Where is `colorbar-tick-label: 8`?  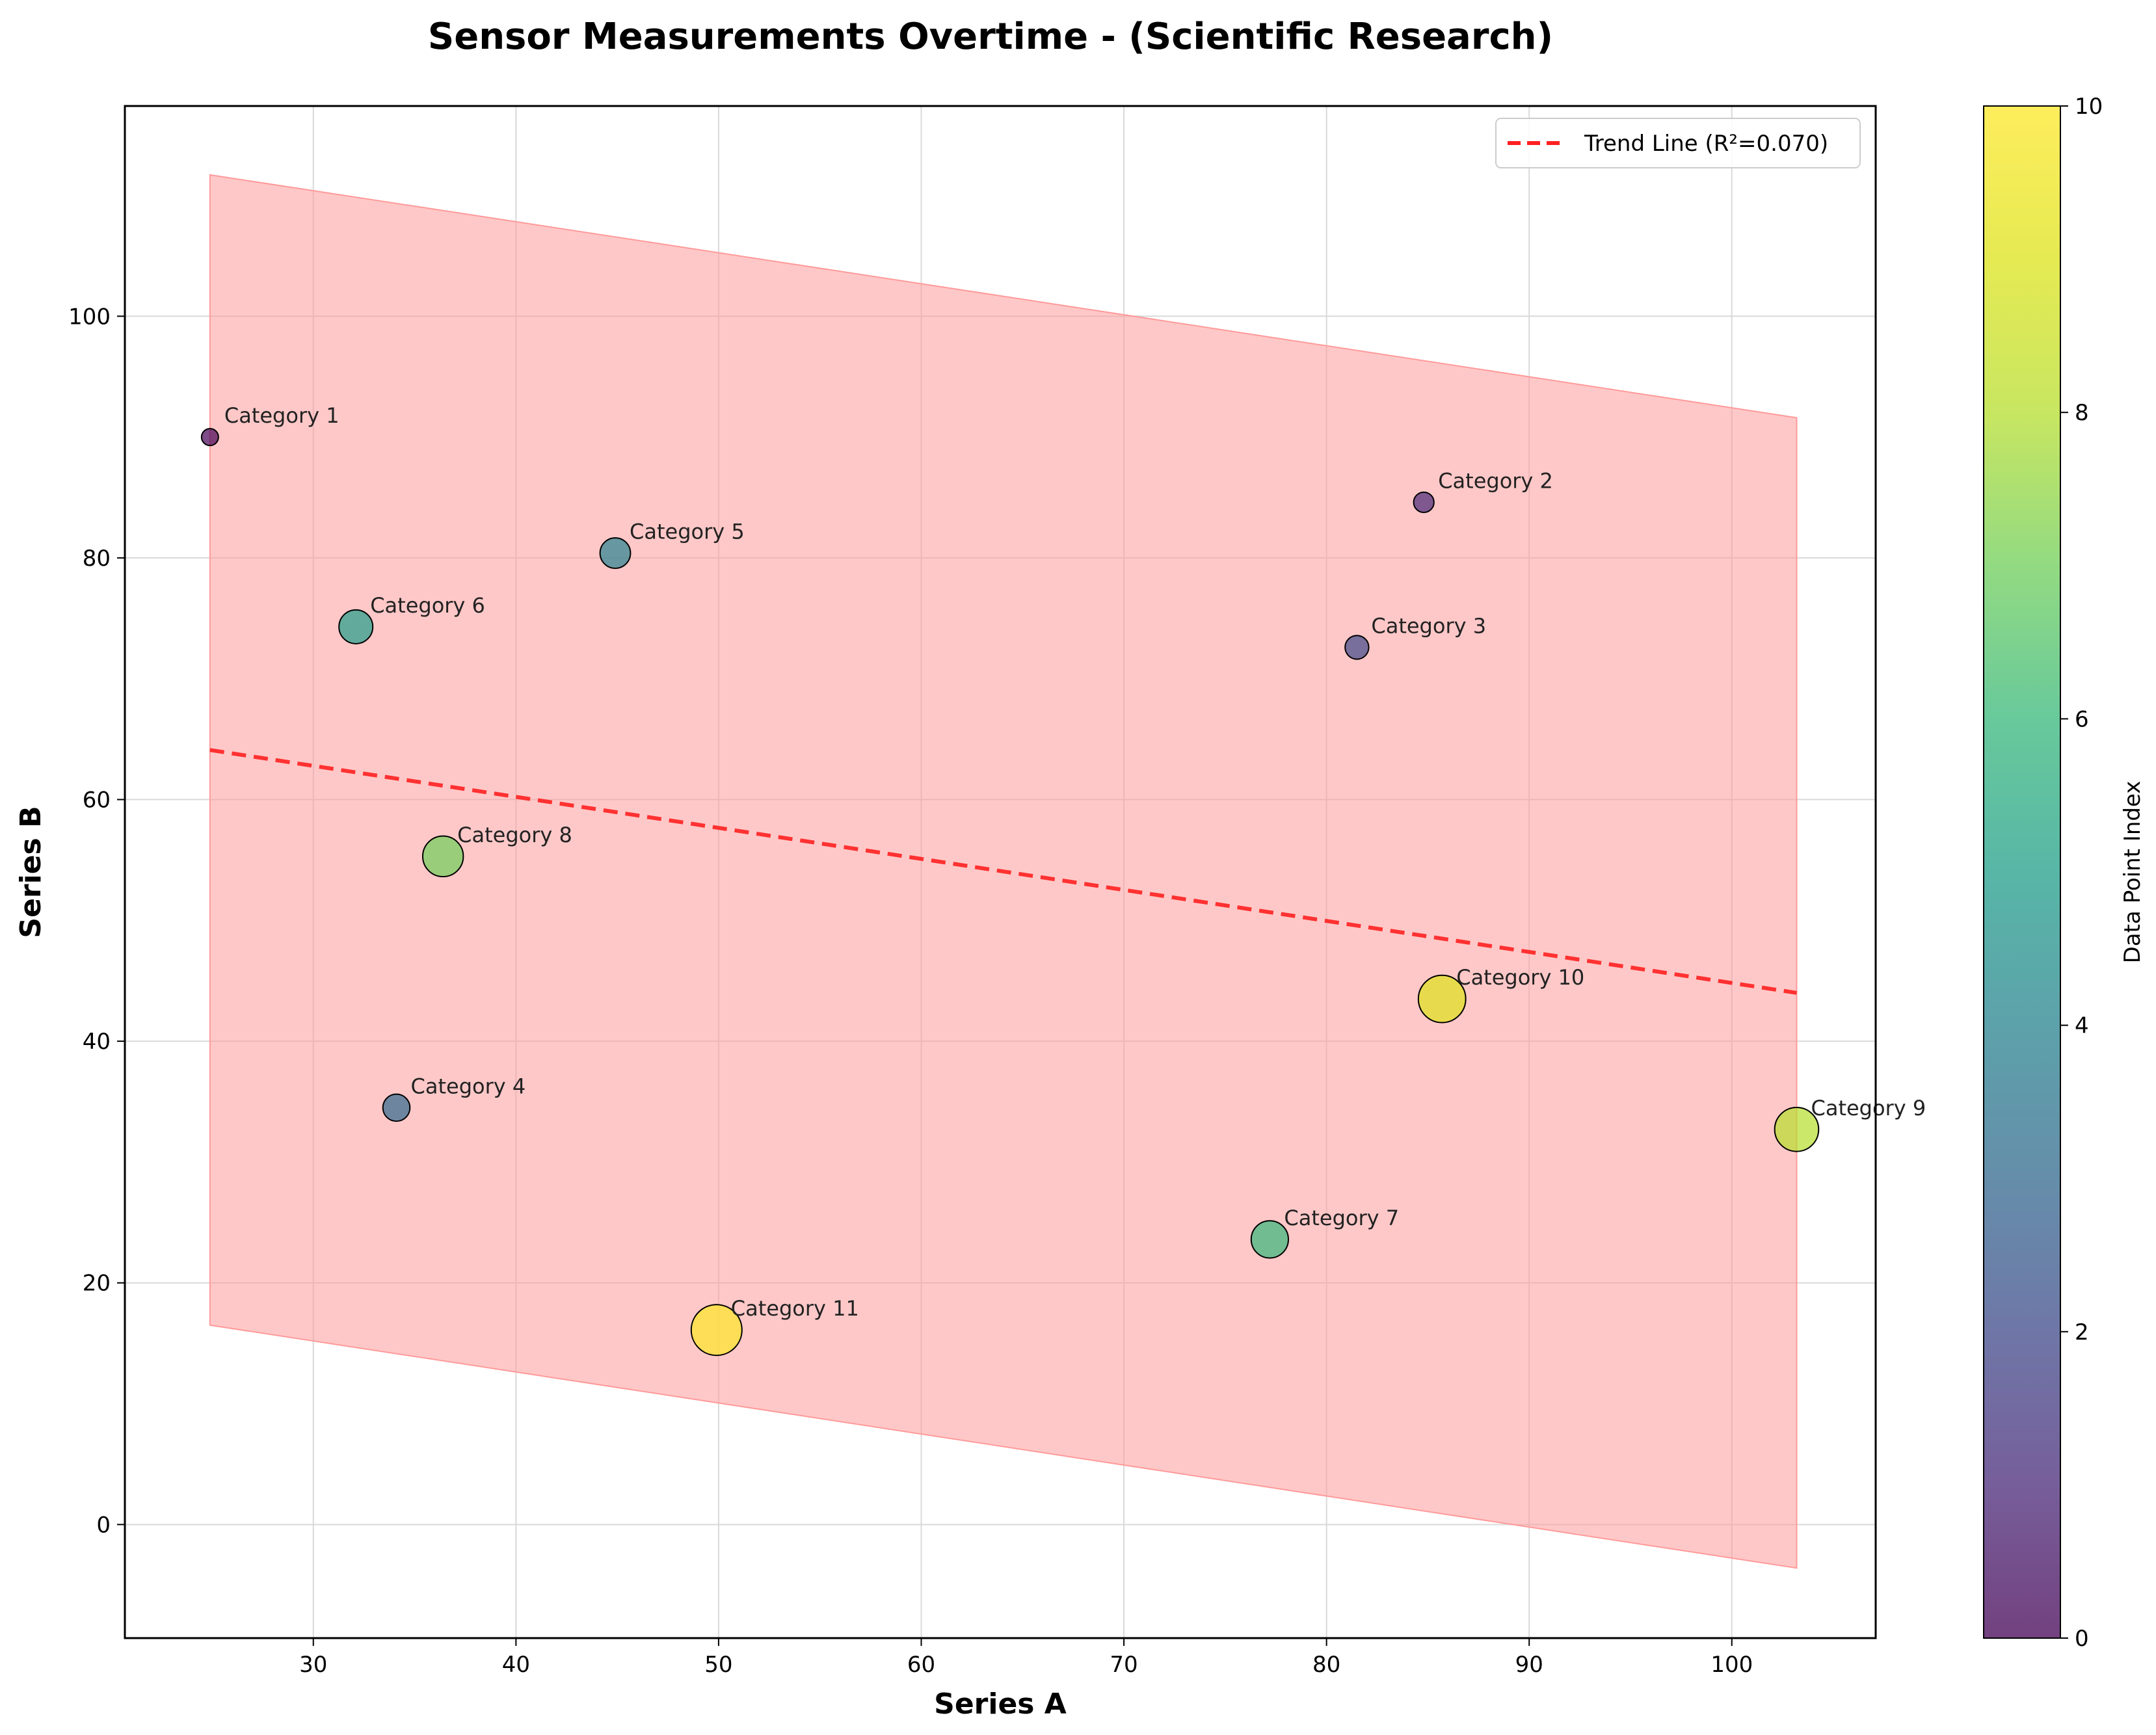 colorbar-tick-label: 8 is located at coordinates (2082, 413).